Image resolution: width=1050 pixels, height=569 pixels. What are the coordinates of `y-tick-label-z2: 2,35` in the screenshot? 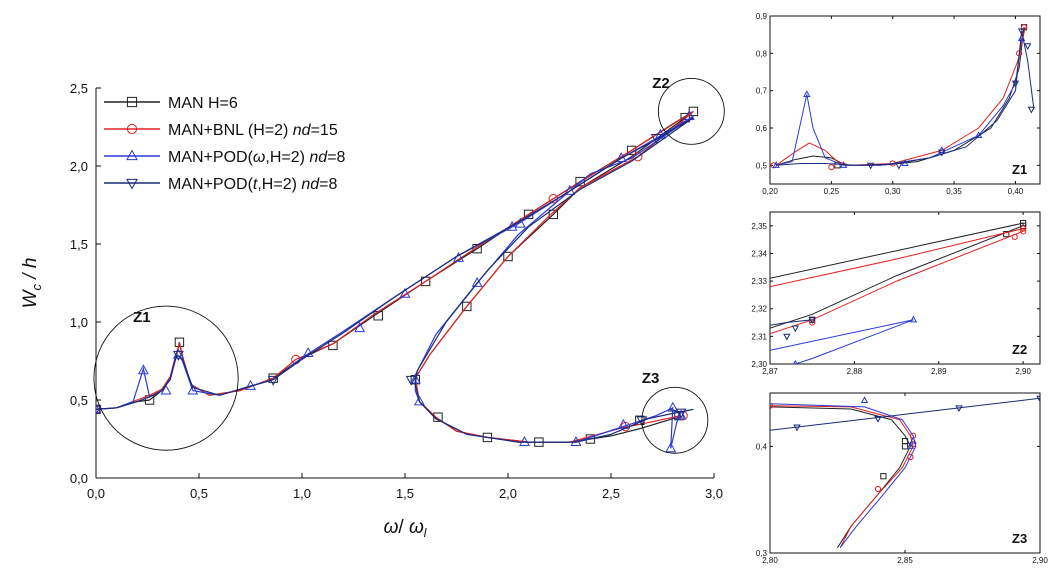 It's located at (759, 226).